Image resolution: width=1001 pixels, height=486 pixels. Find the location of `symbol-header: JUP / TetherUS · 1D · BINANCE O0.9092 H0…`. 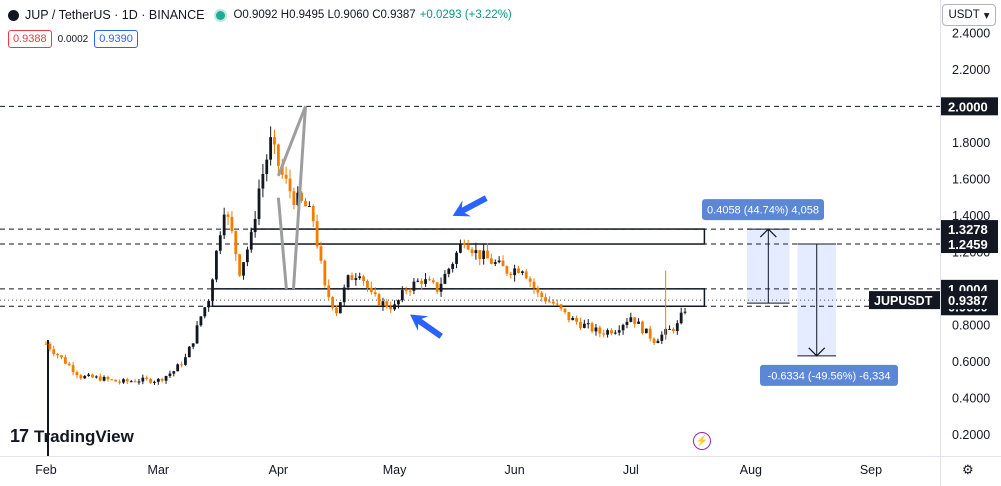

symbol-header: JUP / TetherUS · 1D · BINANCE O0.9092 H0… is located at coordinates (260, 15).